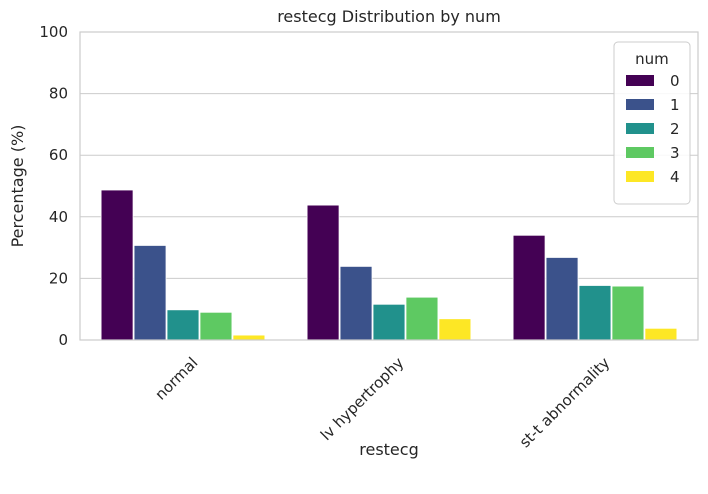 This screenshot has height=494, width=708. What do you see at coordinates (565, 403) in the screenshot?
I see `x-tick-label: st-t abnormality` at bounding box center [565, 403].